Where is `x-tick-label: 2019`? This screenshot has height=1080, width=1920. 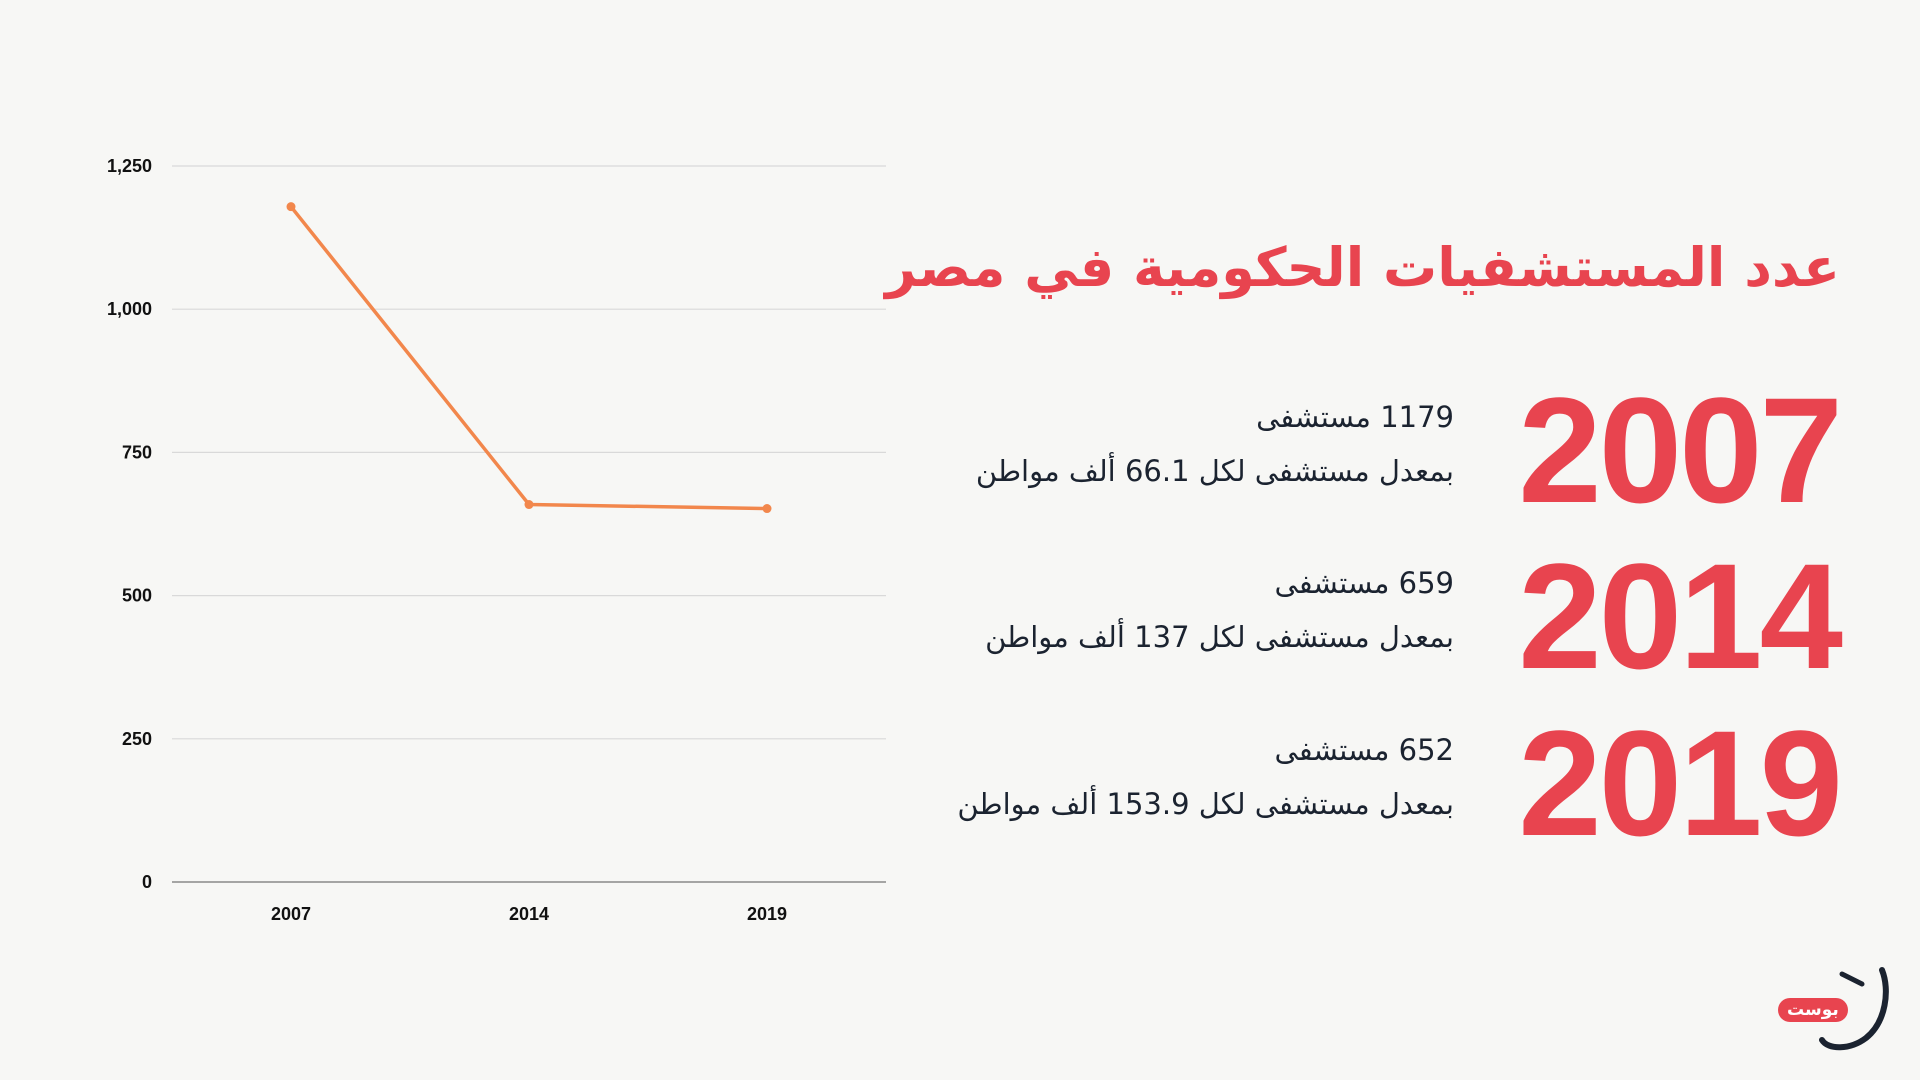
x-tick-label: 2019 is located at coordinates (767, 914).